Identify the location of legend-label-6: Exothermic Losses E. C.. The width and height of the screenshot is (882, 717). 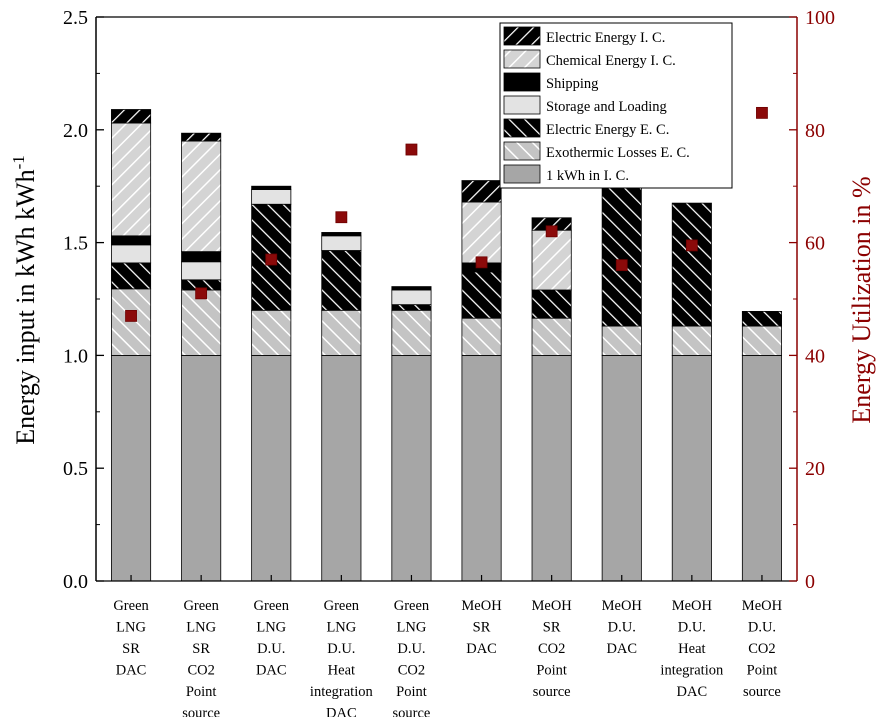
(618, 153).